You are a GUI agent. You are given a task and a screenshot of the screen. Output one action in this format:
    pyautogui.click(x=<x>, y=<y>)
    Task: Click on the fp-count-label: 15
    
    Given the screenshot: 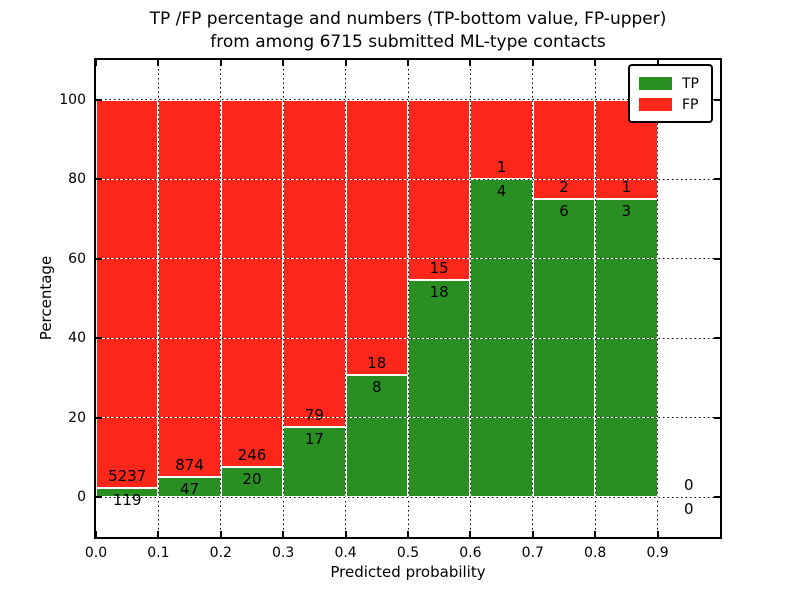 What is the action you would take?
    pyautogui.click(x=439, y=268)
    